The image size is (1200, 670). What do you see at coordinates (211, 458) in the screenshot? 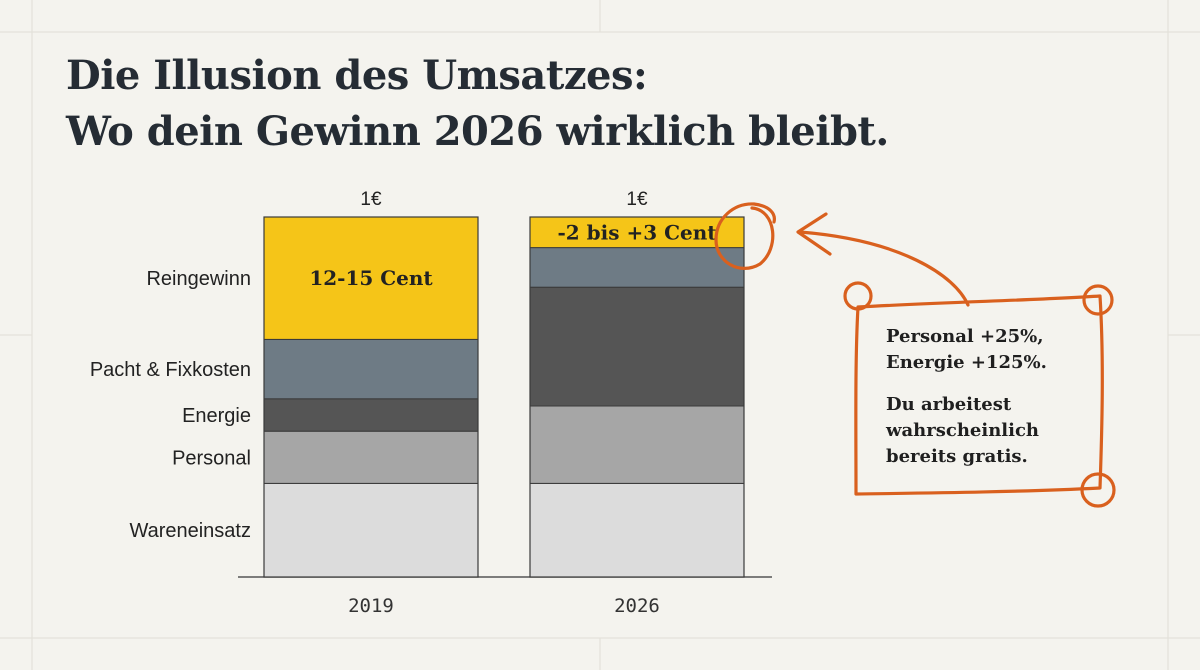
I see `segment-label-personal: Personal` at bounding box center [211, 458].